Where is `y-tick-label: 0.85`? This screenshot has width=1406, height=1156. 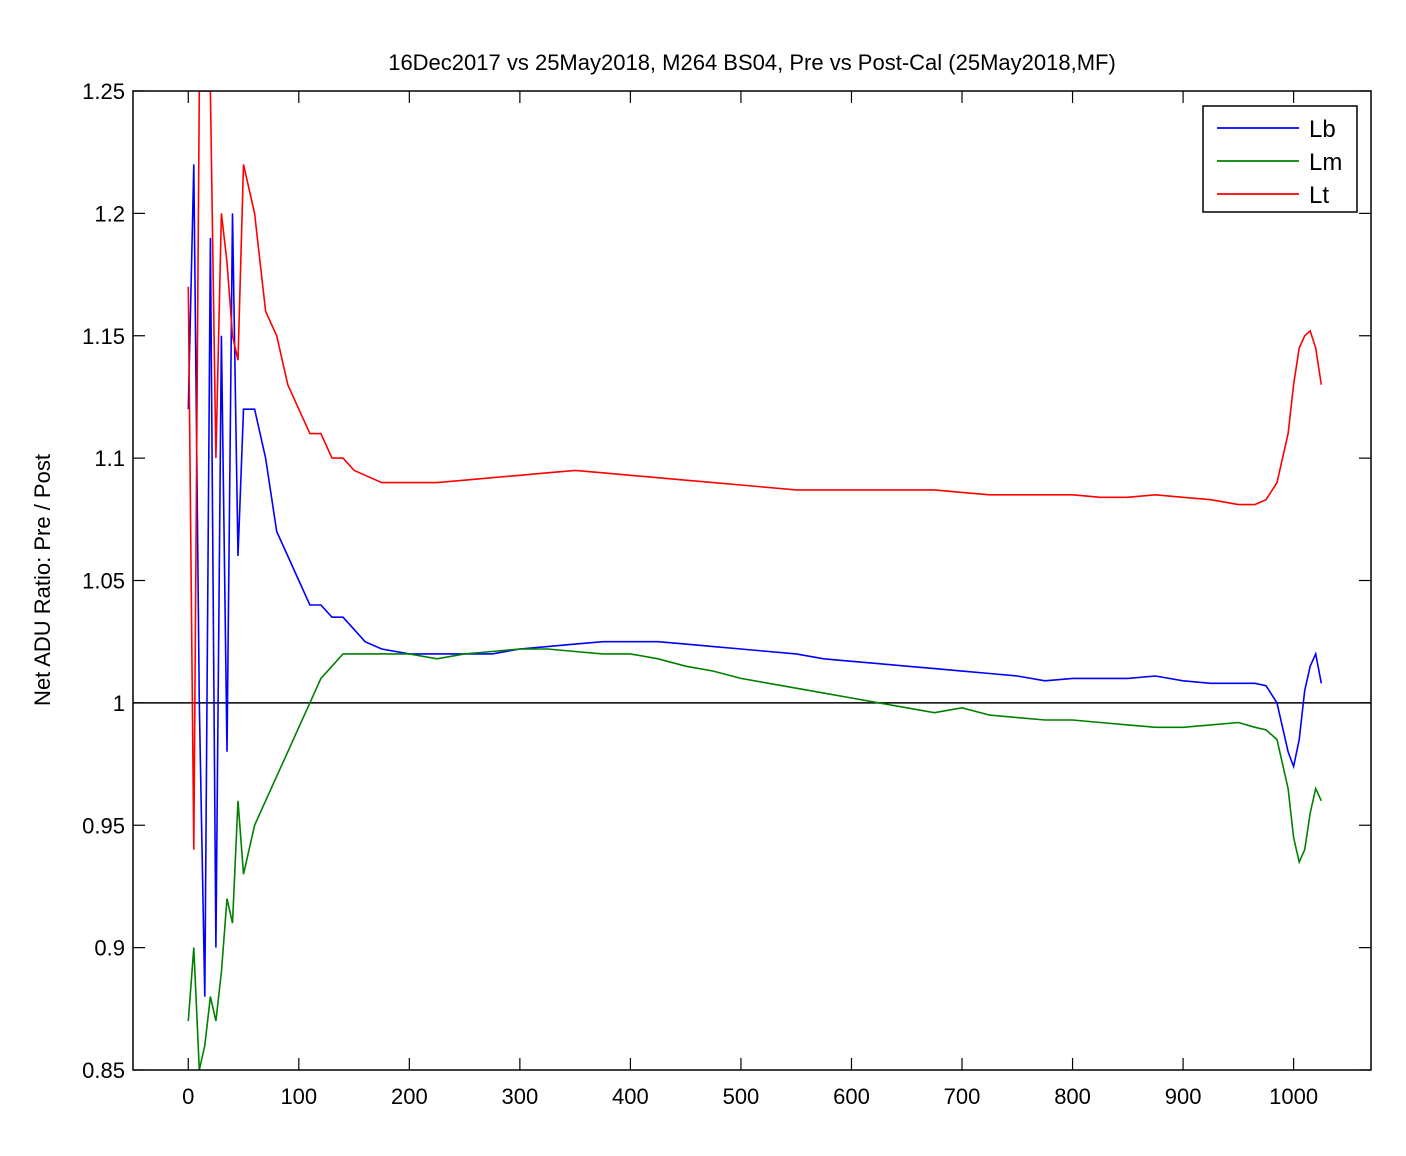
y-tick-label: 0.85 is located at coordinates (103, 1070).